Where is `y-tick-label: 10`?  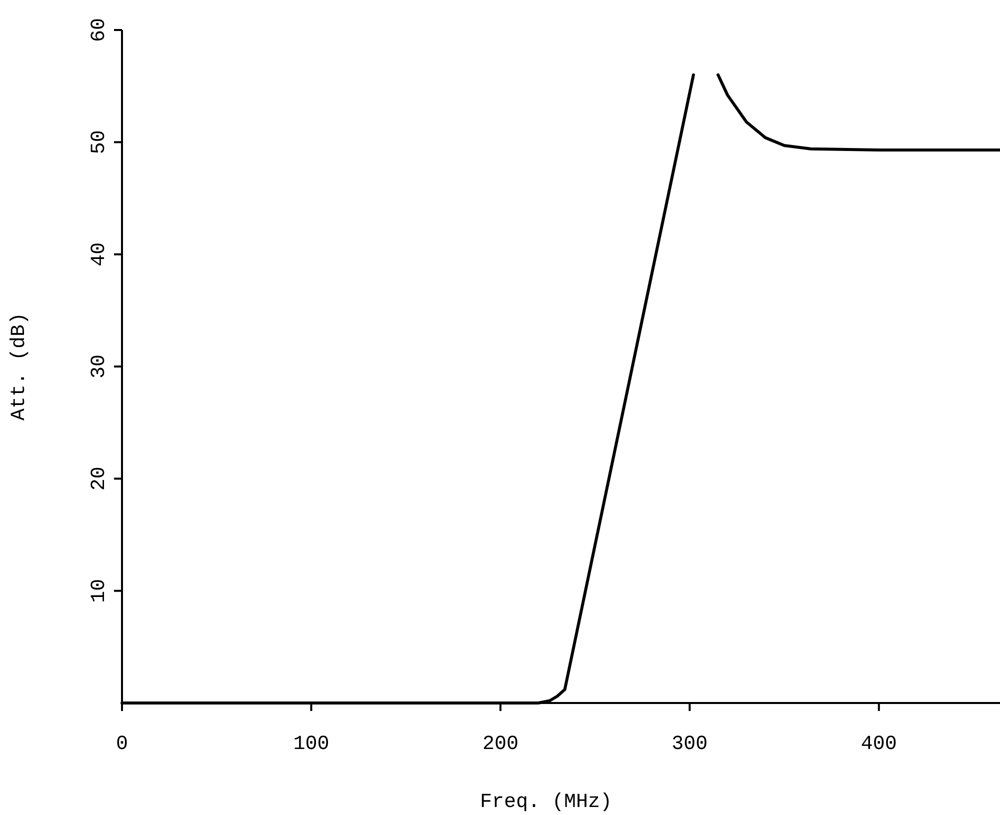 y-tick-label: 10 is located at coordinates (99, 590).